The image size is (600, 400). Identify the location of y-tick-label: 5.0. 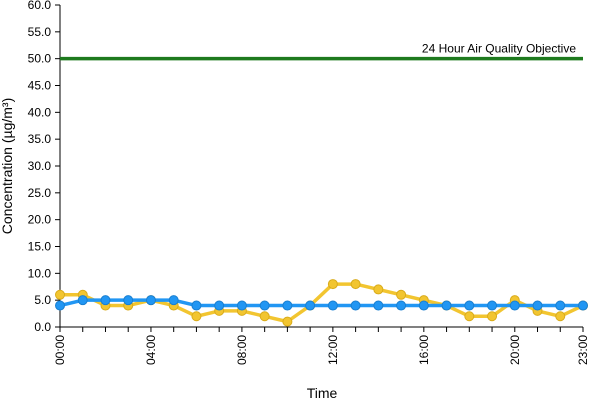
(42, 300).